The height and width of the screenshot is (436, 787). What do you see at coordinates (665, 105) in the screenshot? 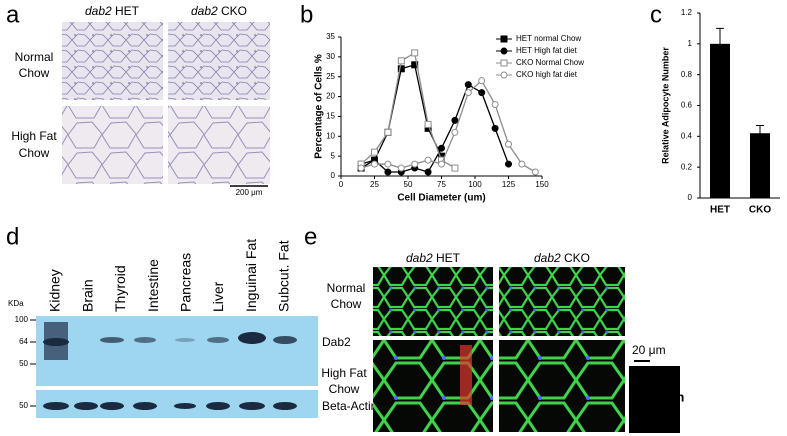
I see `y-axis-label: Relative Adipocyte Number` at bounding box center [665, 105].